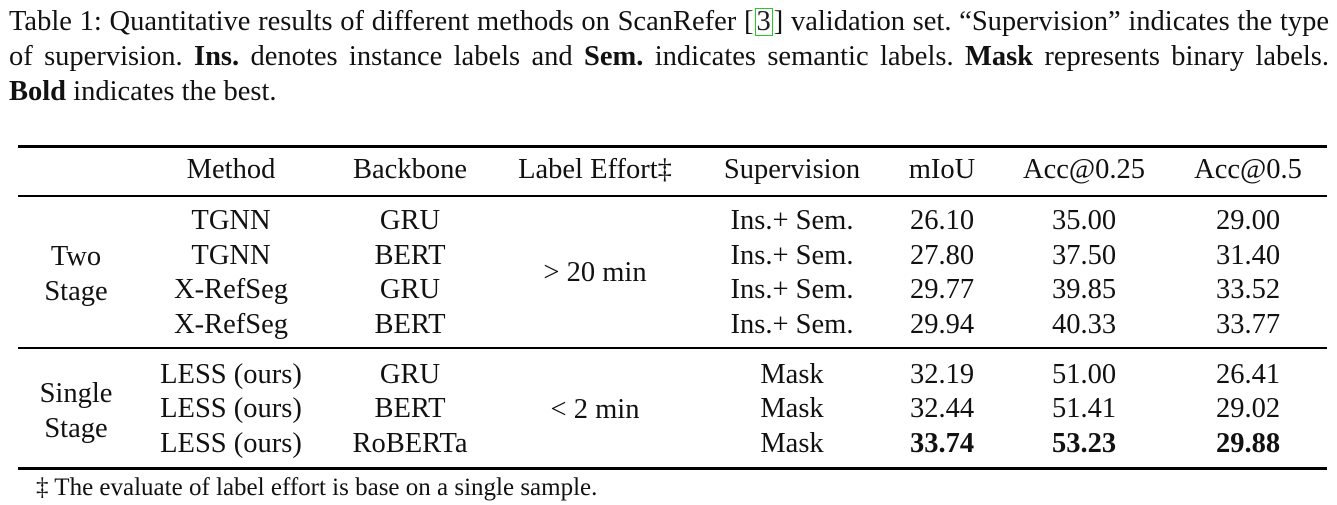  What do you see at coordinates (1084, 443) in the screenshot?
I see `cell-acc25: 53.23` at bounding box center [1084, 443].